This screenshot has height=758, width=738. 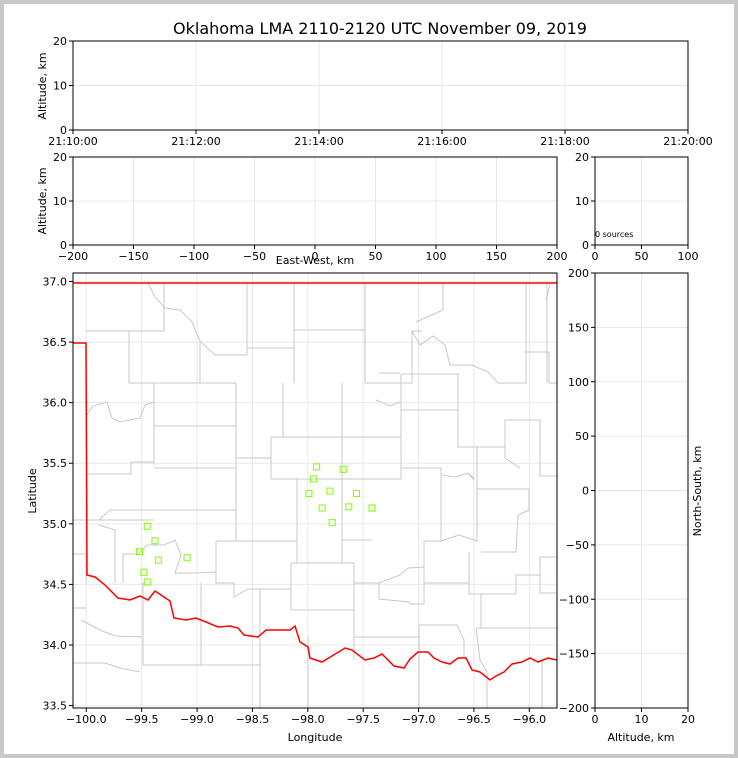 I want to click on ew-altitude-ytick-label: 10, so click(x=60, y=201).